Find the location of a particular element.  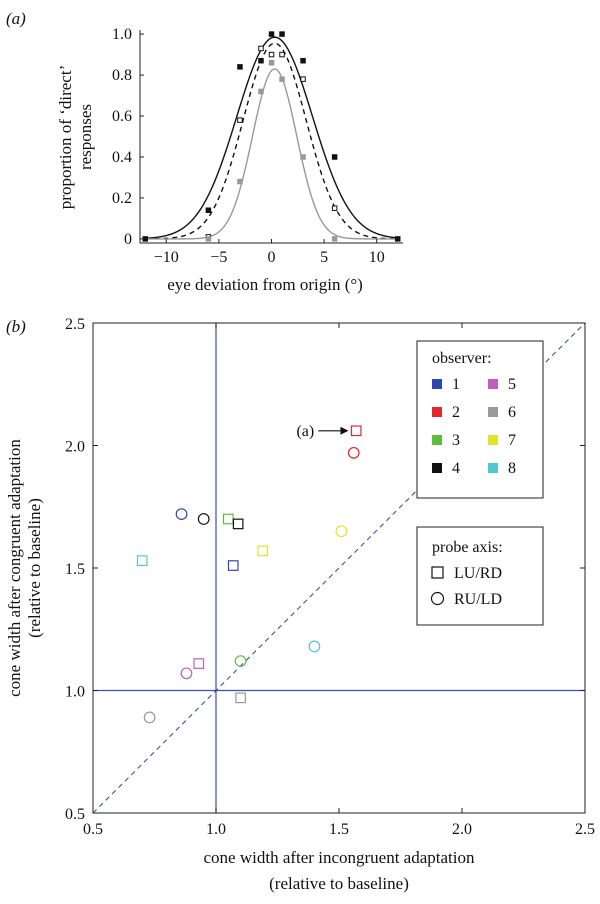

legend-observer-label-2: 2 is located at coordinates (456, 412).